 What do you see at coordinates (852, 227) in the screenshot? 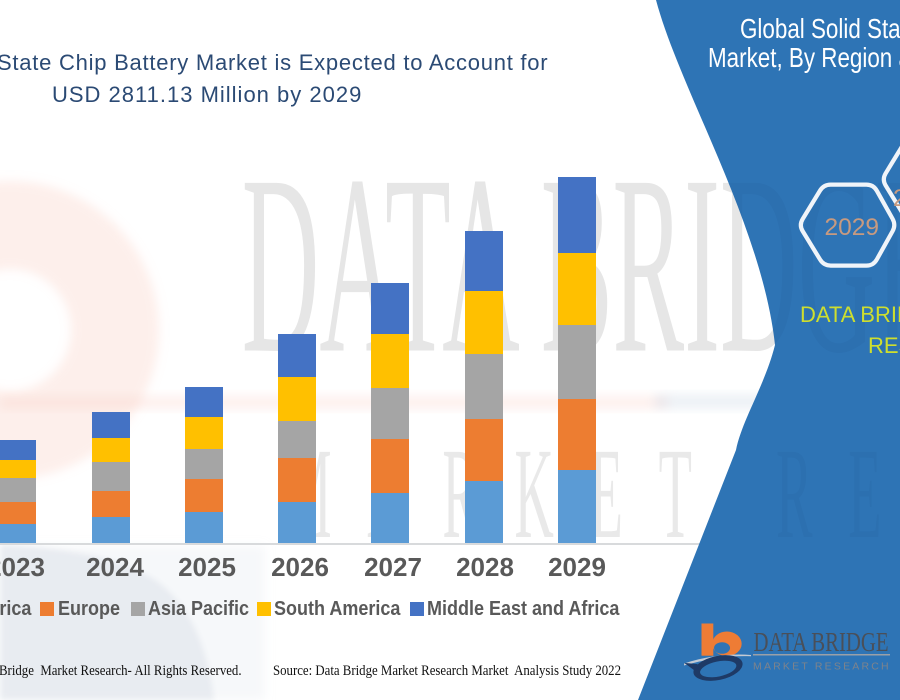
I see `svg-text: 2029` at bounding box center [852, 227].